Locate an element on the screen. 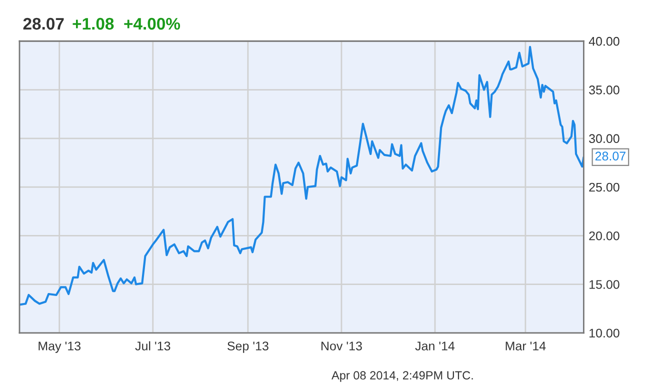 This screenshot has width=650, height=388. x-tick-label: Jan '14 is located at coordinates (435, 346).